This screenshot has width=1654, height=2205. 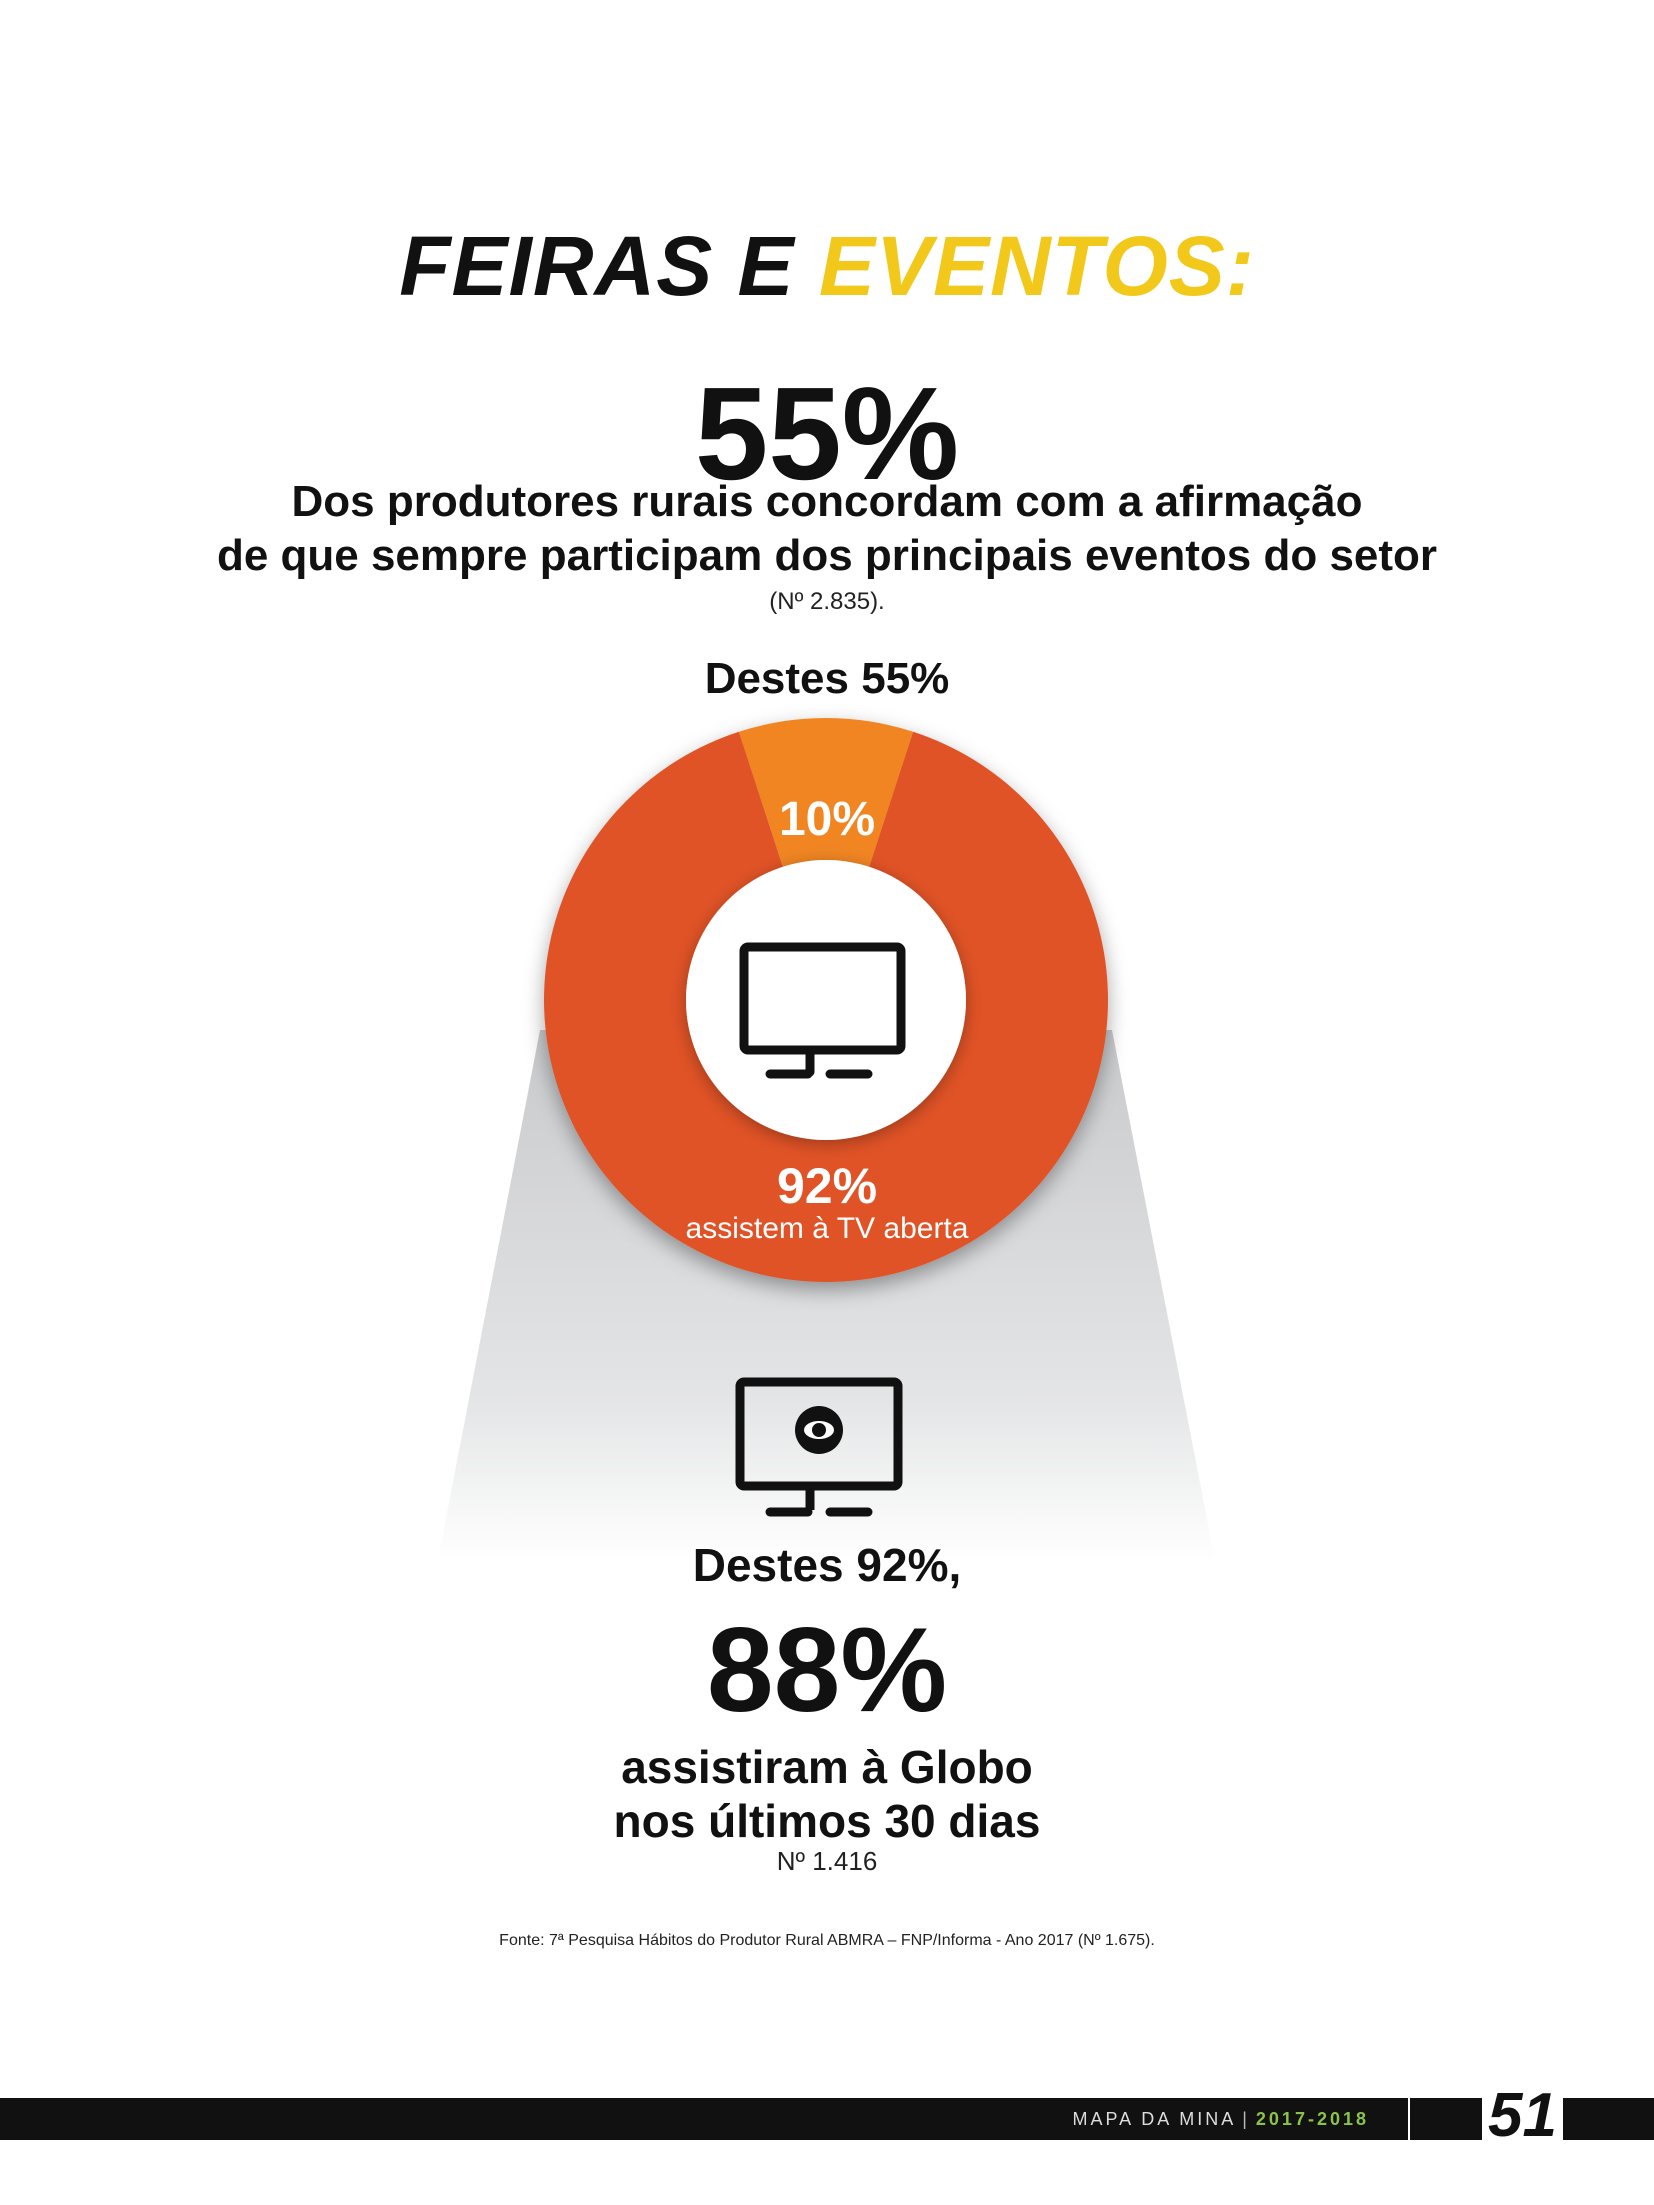 I want to click on sample-size-2: Nº 1.416, so click(x=827, y=1861).